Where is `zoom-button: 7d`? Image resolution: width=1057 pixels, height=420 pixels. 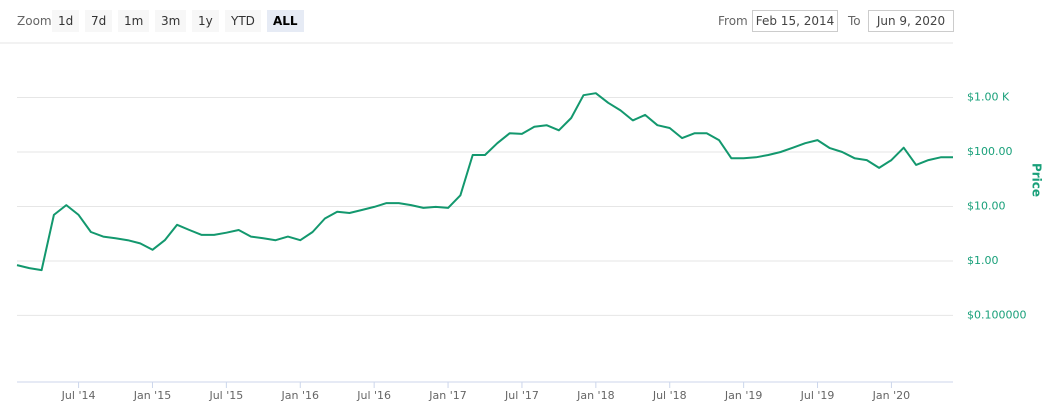
zoom-button: 7d is located at coordinates (99, 21).